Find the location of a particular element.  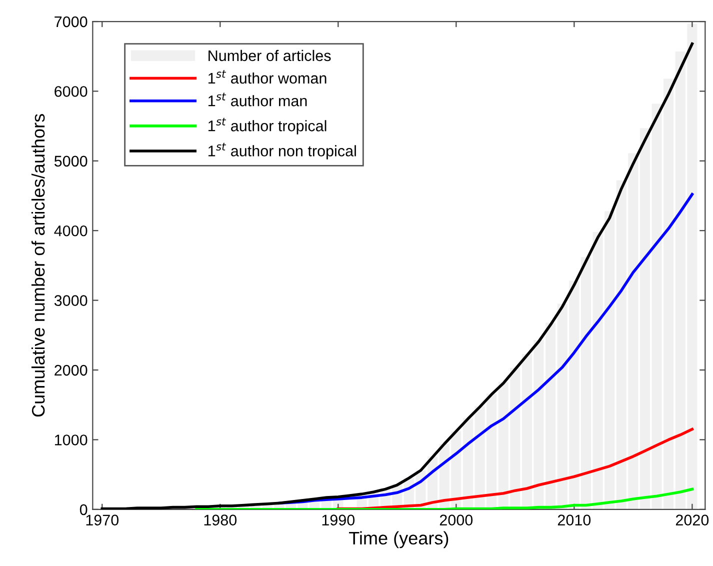

x-axis-title: Time (years) is located at coordinates (398, 539).